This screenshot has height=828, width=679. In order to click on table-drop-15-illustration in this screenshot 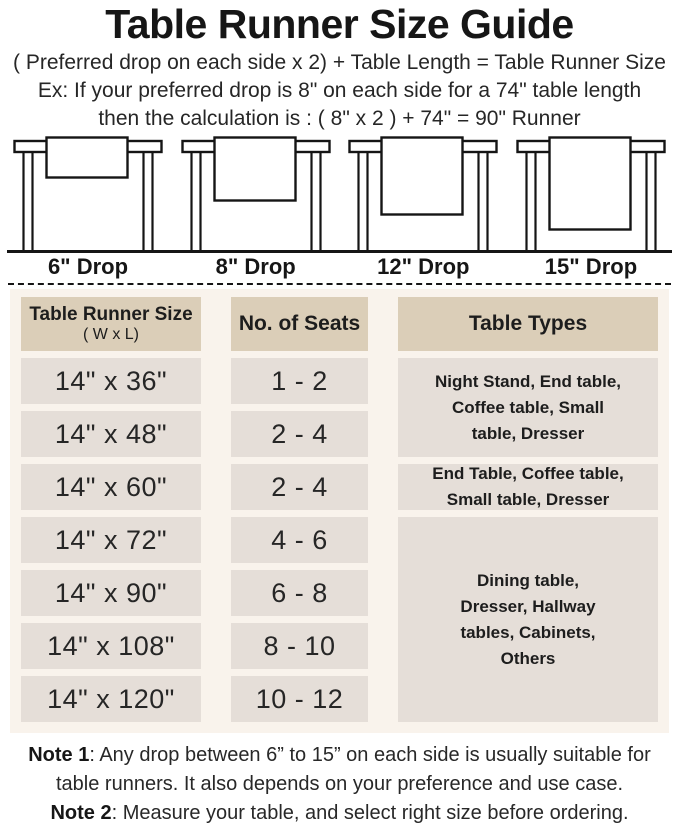, I will do `click(591, 193)`.